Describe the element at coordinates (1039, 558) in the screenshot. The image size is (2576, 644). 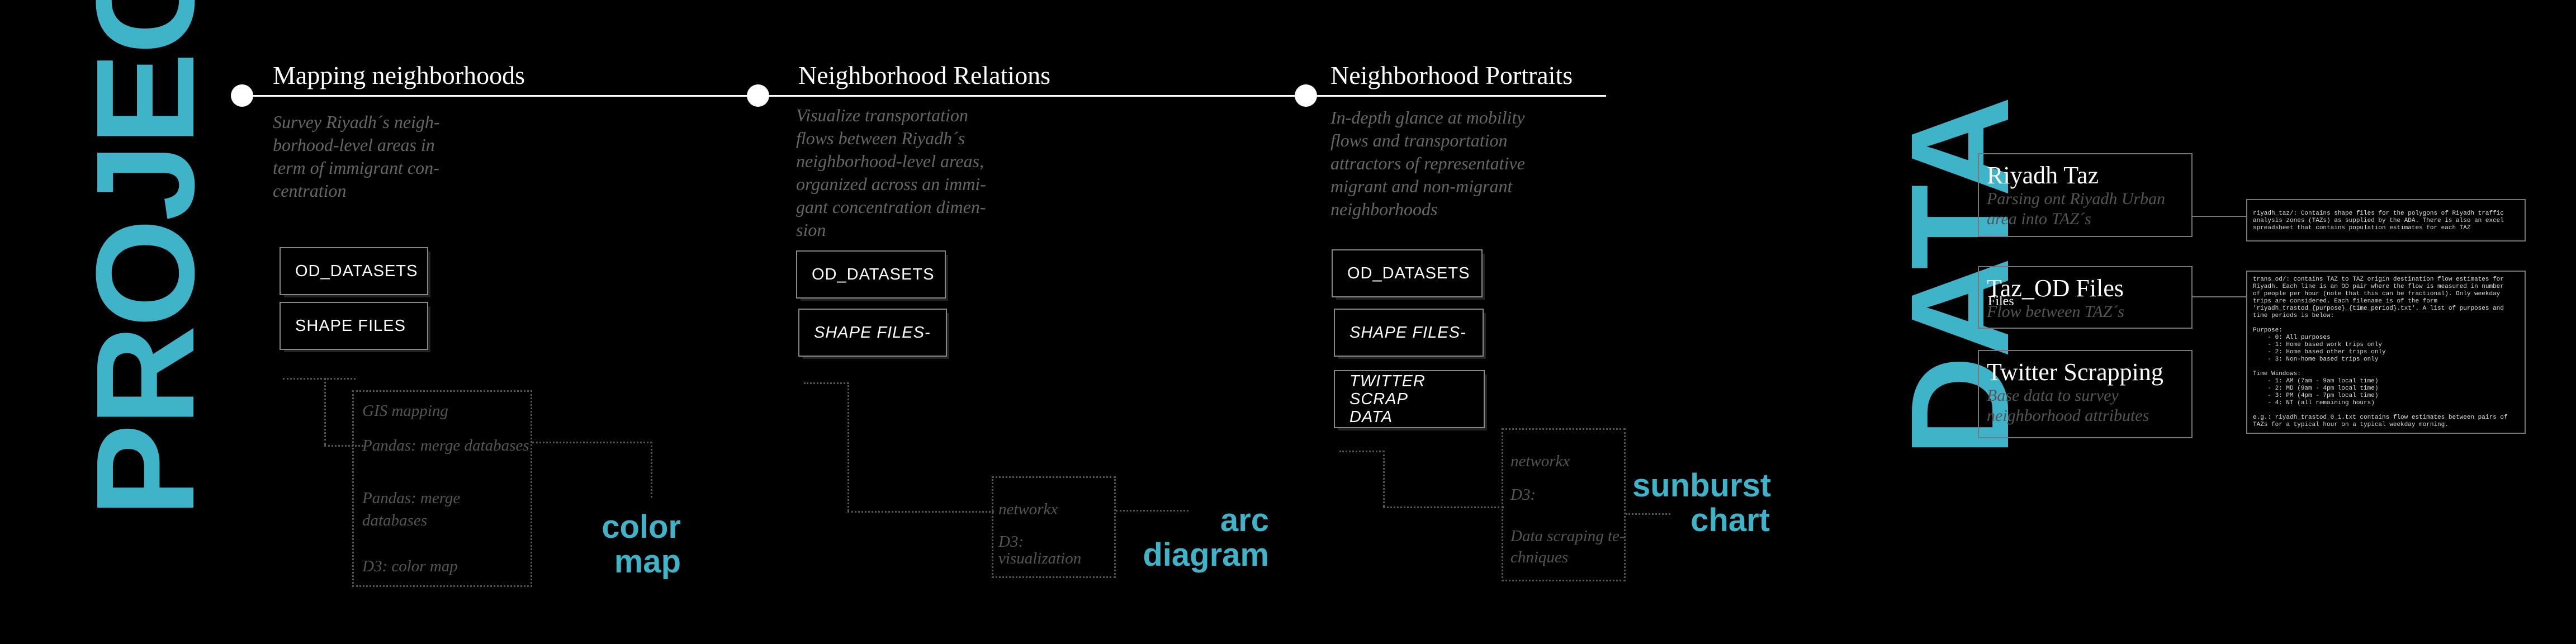
I see `phase-2-tool: visualization` at that location.